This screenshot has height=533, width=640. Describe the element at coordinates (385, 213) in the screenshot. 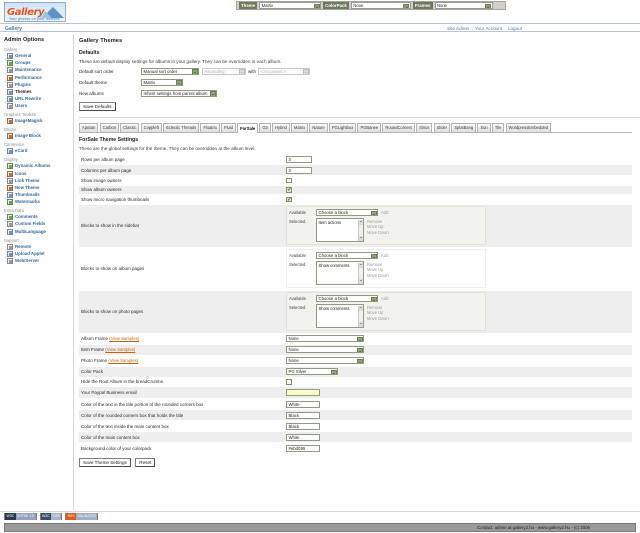

I see `sidebar-add-button: Add` at that location.